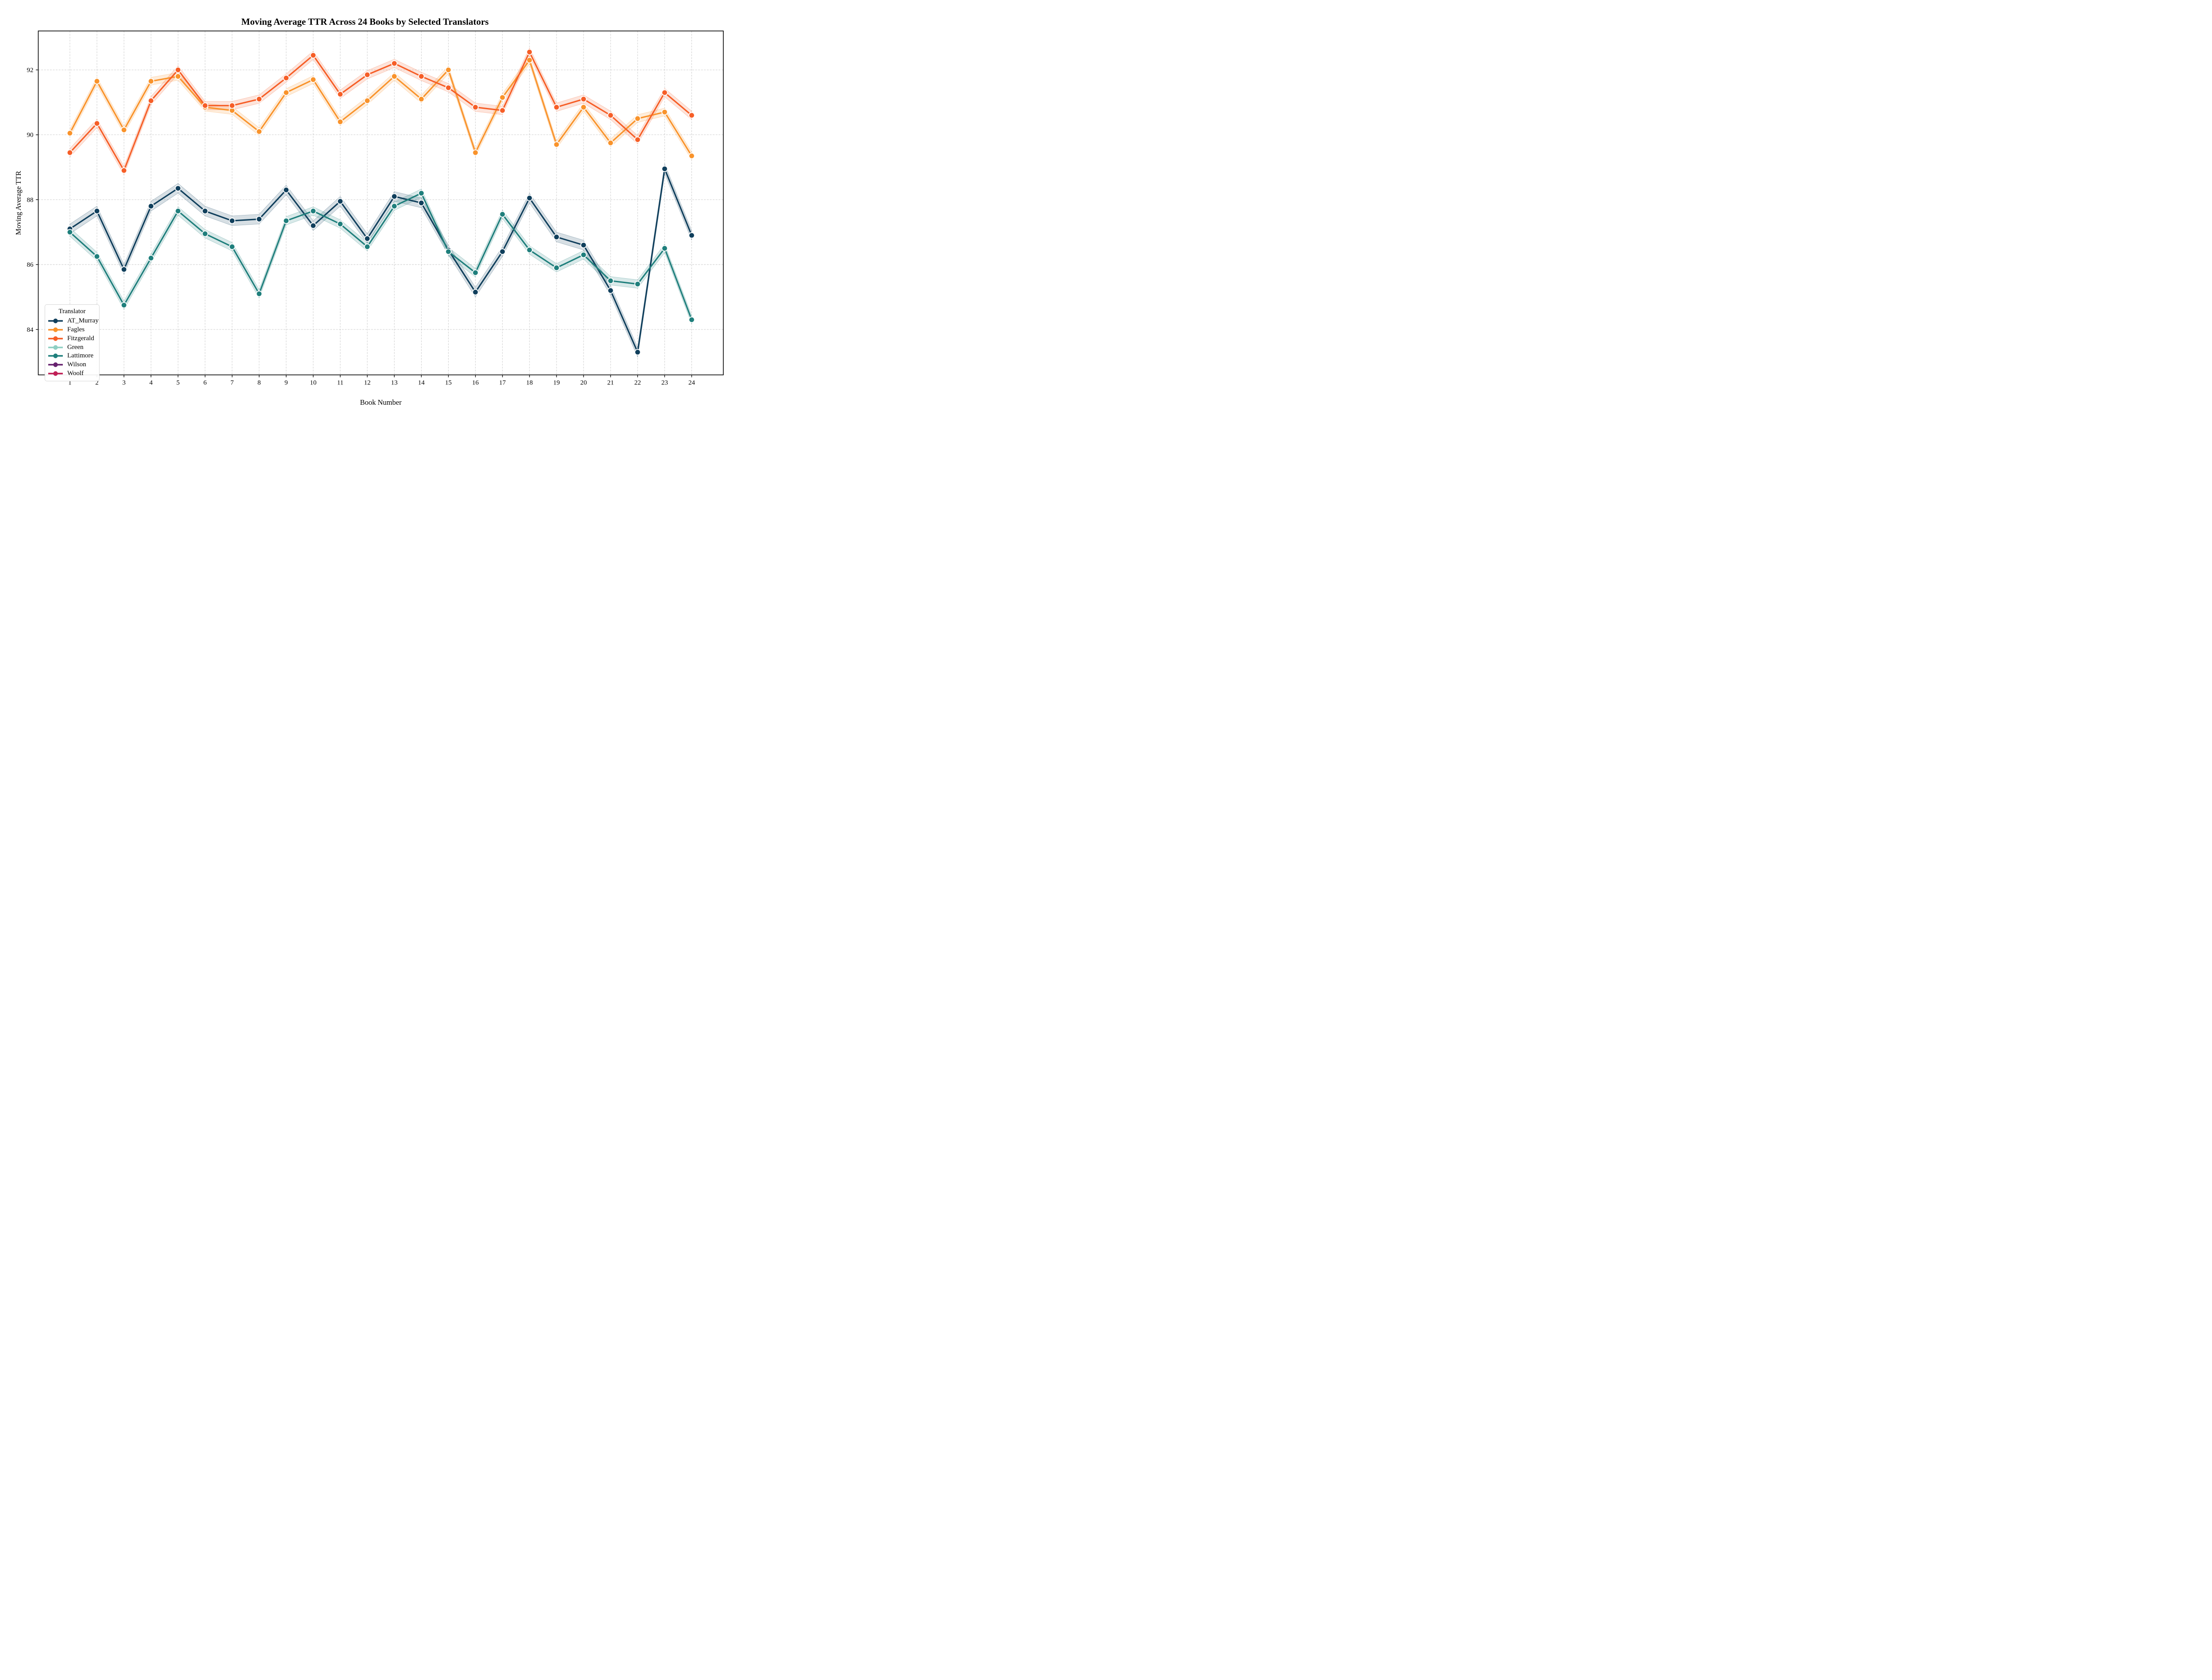 This screenshot has width=2212, height=1680. I want to click on band-Fitzgerald, so click(381, 111).